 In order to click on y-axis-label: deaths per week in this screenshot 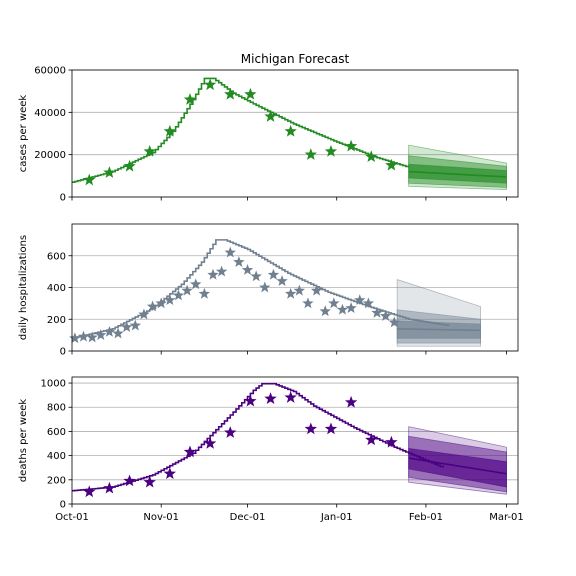, I will do `click(23, 441)`.